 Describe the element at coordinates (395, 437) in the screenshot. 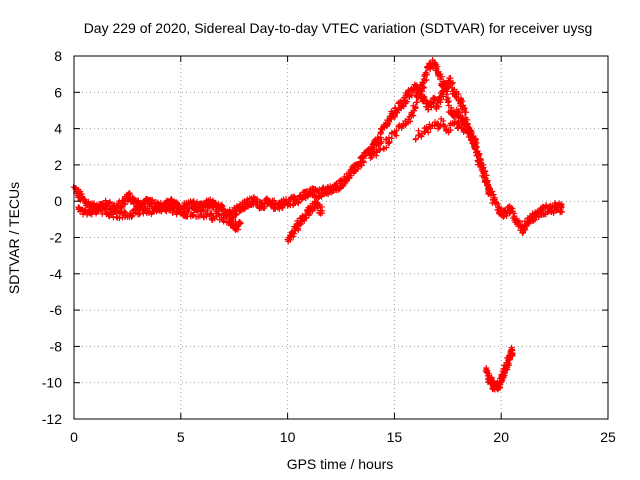

I see `x-tick-label: 15` at that location.